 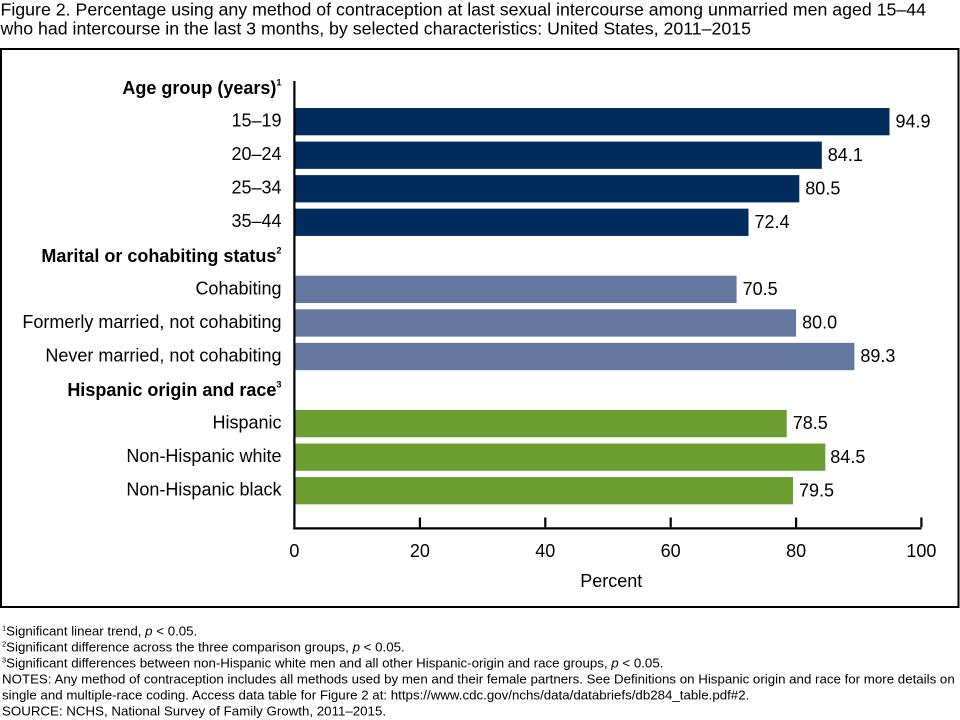 What do you see at coordinates (877, 356) in the screenshot?
I see `svg-text: 89.3` at bounding box center [877, 356].